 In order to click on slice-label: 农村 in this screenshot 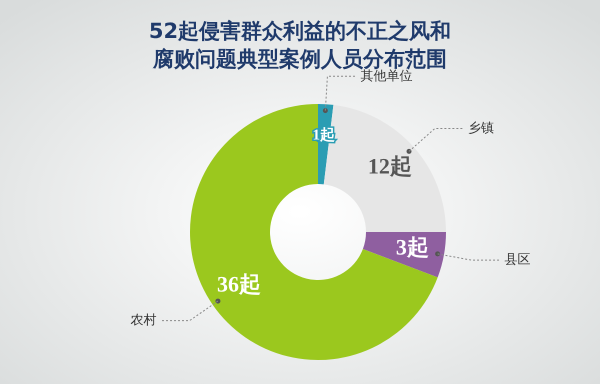, I will do `click(143, 320)`.